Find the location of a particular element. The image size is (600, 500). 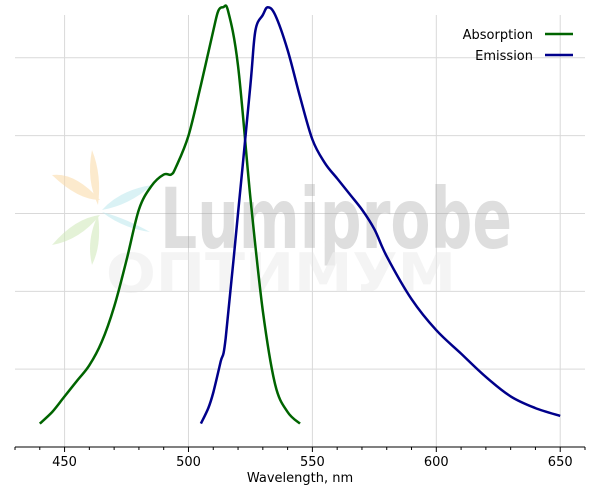

watermark-petal-green is located at coordinates (76, 230).